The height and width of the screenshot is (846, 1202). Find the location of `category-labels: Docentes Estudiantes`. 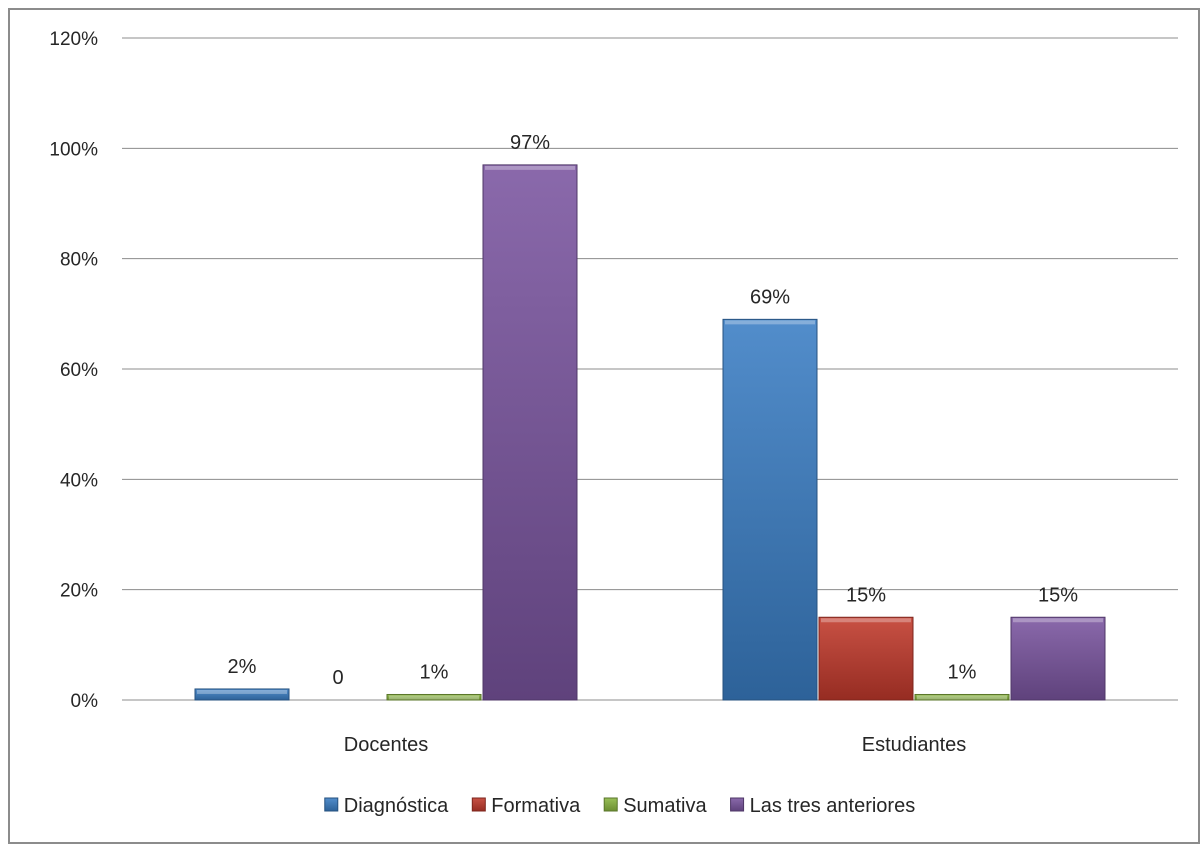

category-labels: Docentes Estudiantes is located at coordinates (655, 745).